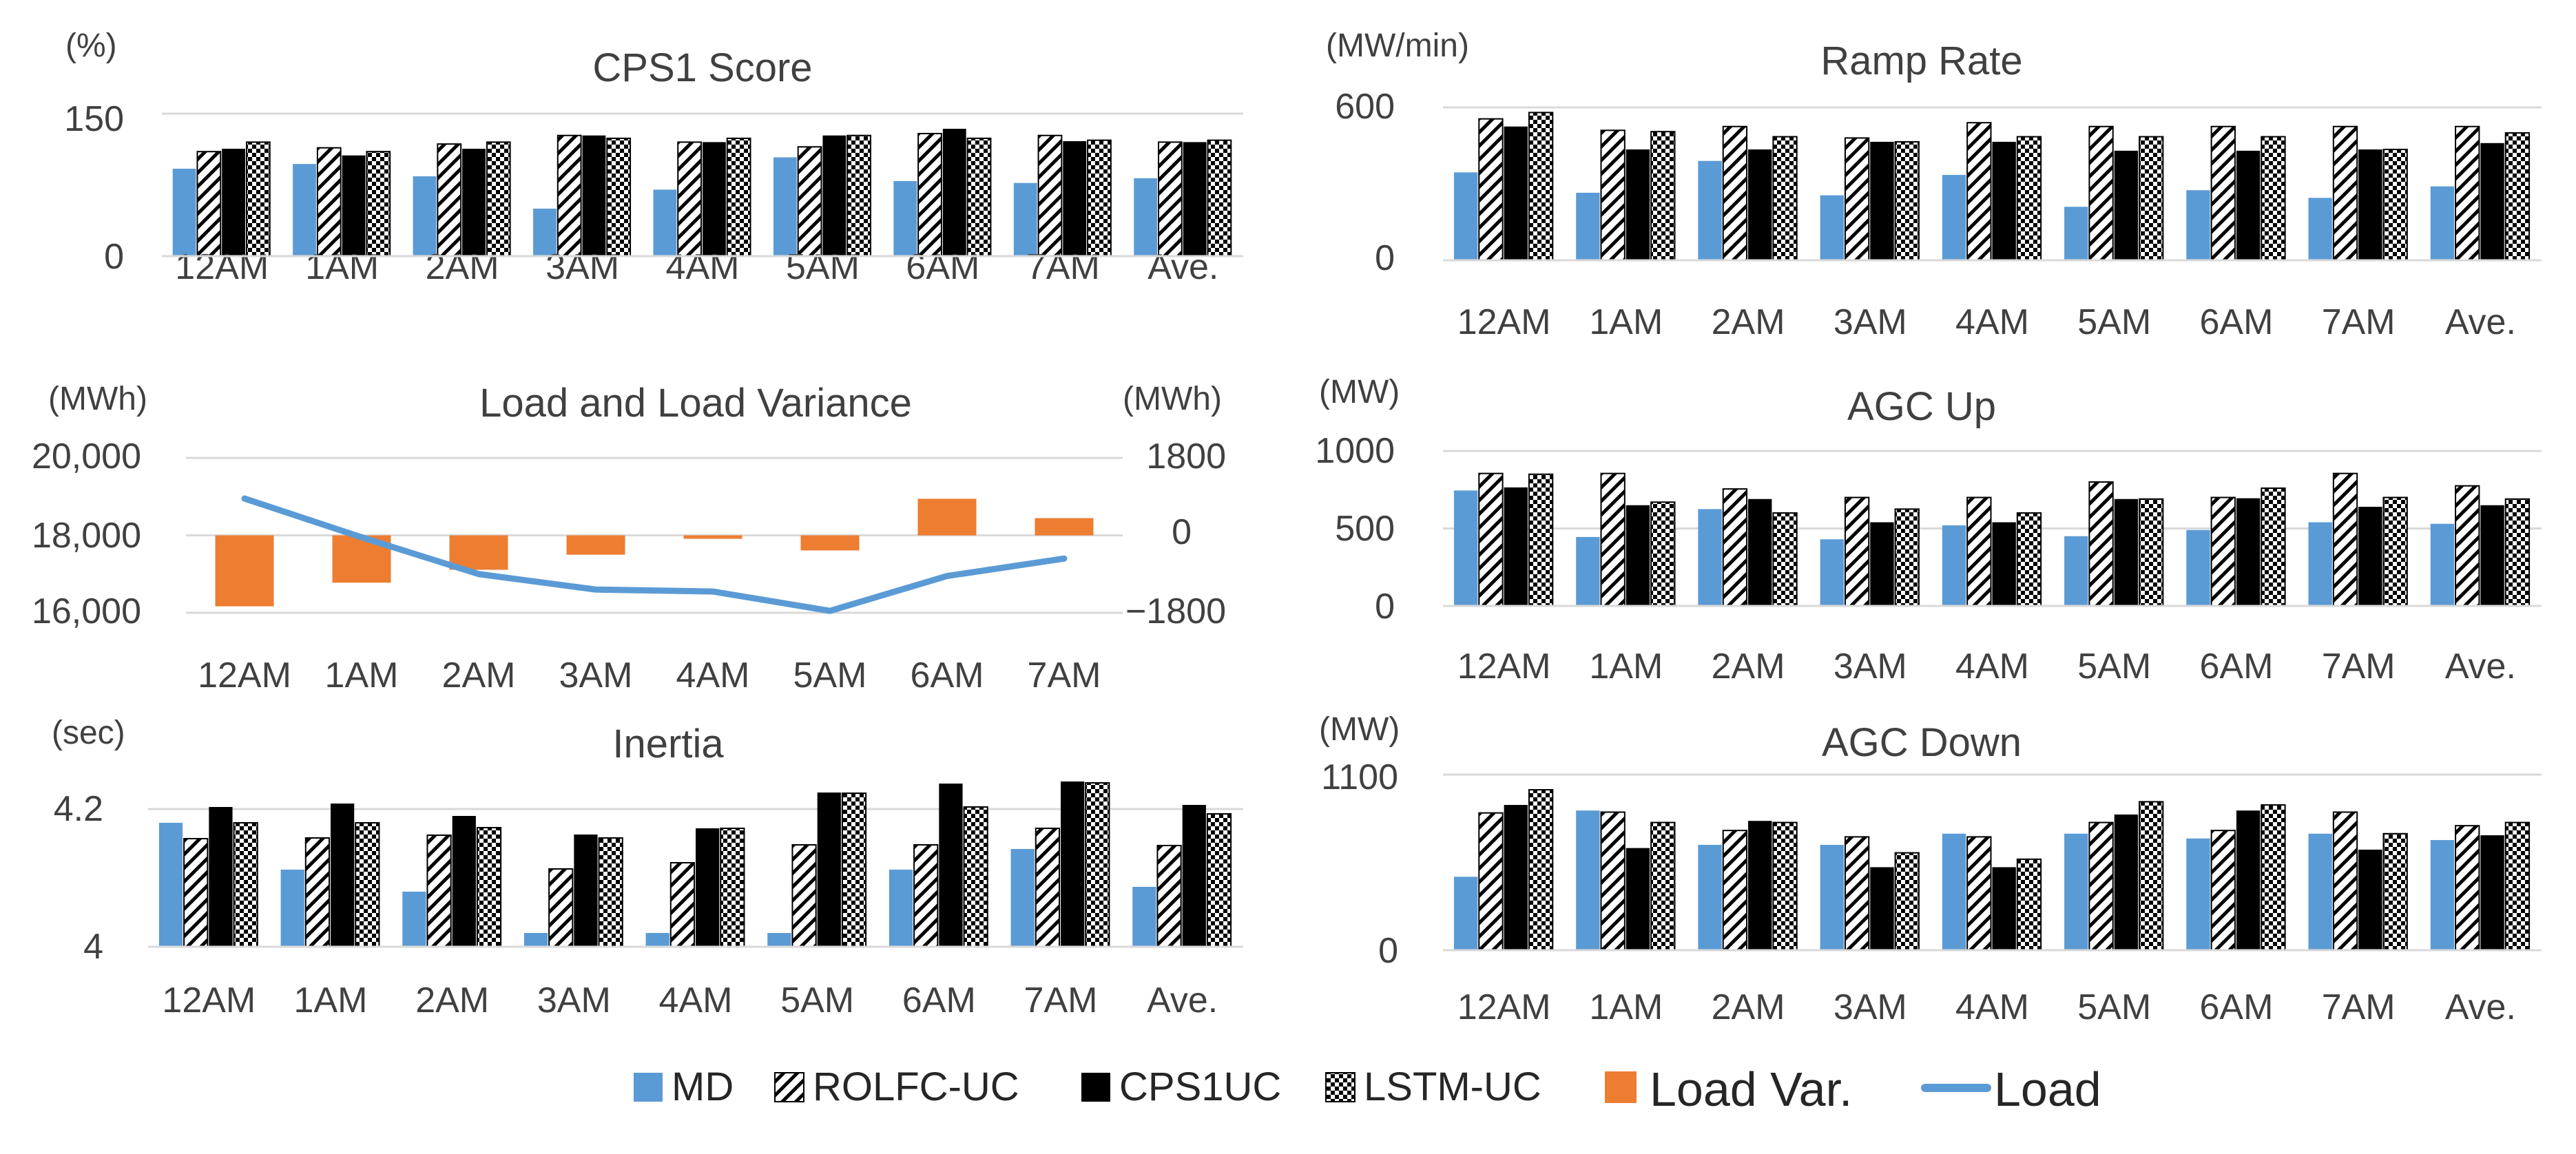 The width and height of the screenshot is (2576, 1154). Describe the element at coordinates (2114, 1007) in the screenshot. I see `x-tick-label: 5AM` at that location.